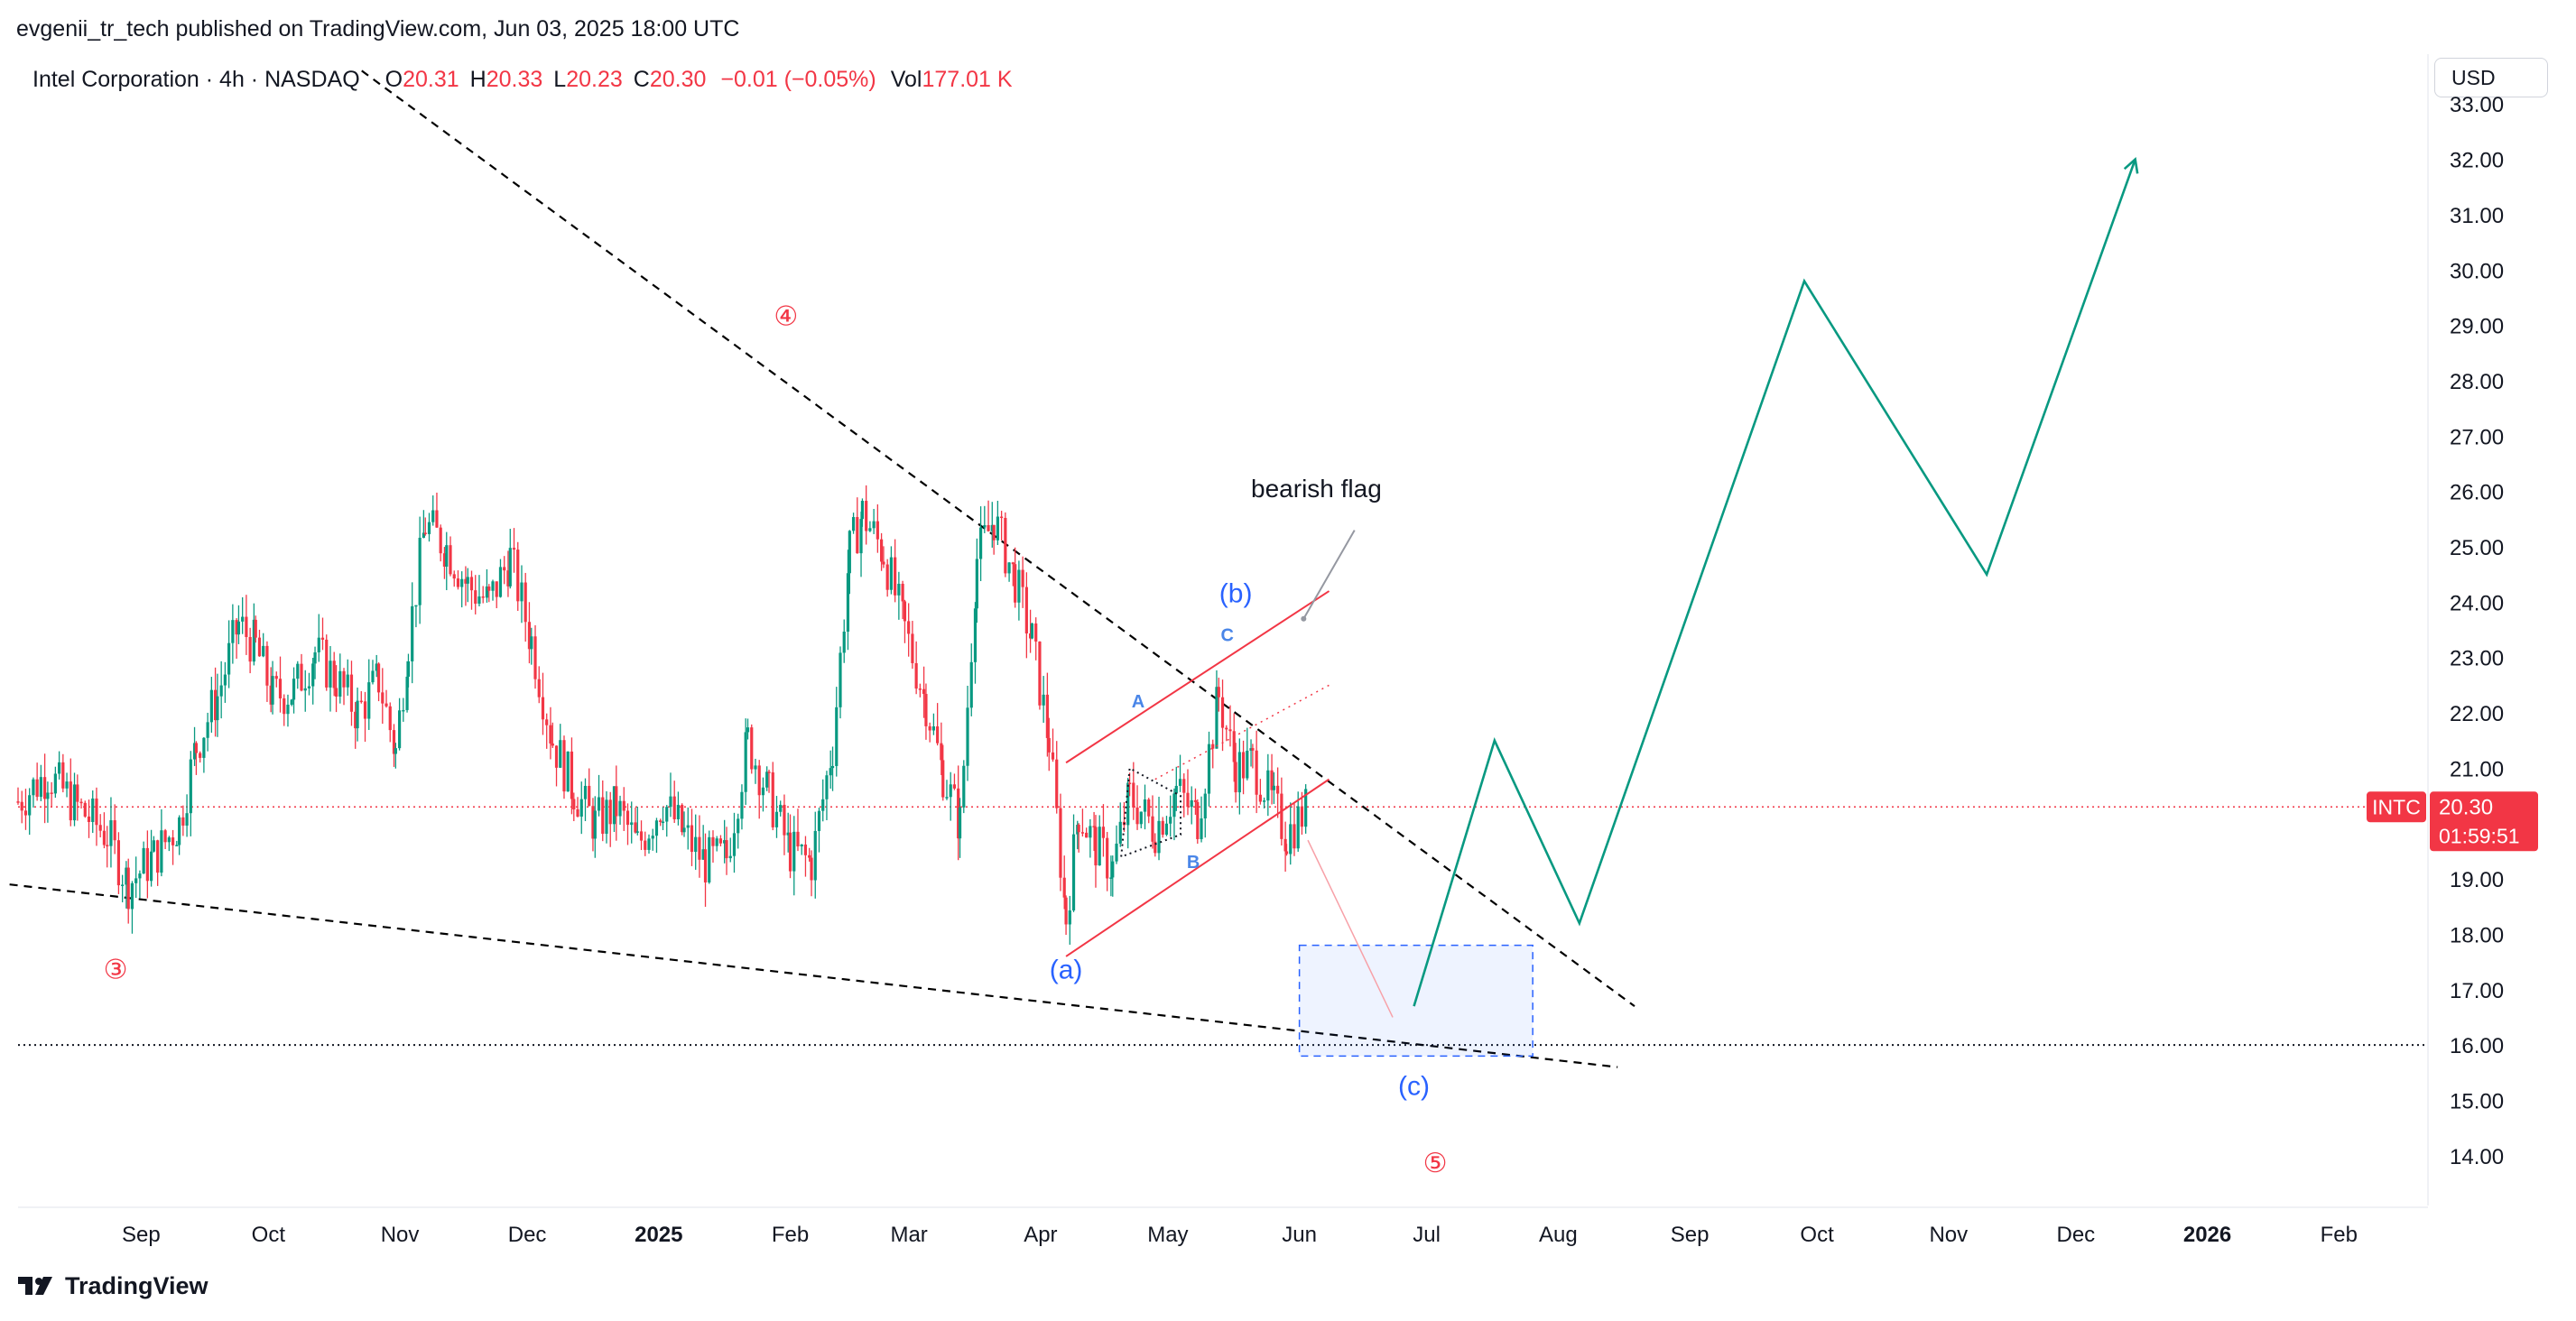 The width and height of the screenshot is (2576, 1321). I want to click on tradingview-brand: TradingView, so click(112, 1286).